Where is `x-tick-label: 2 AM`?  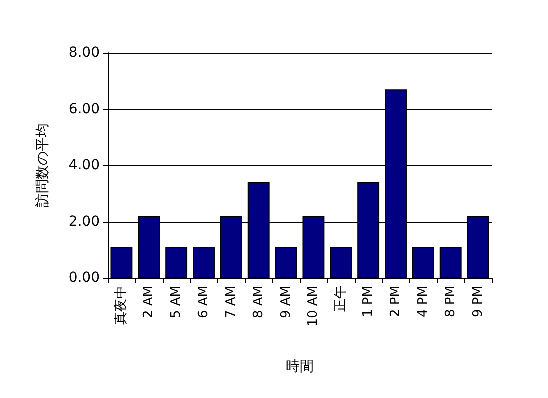 x-tick-label: 2 AM is located at coordinates (149, 302).